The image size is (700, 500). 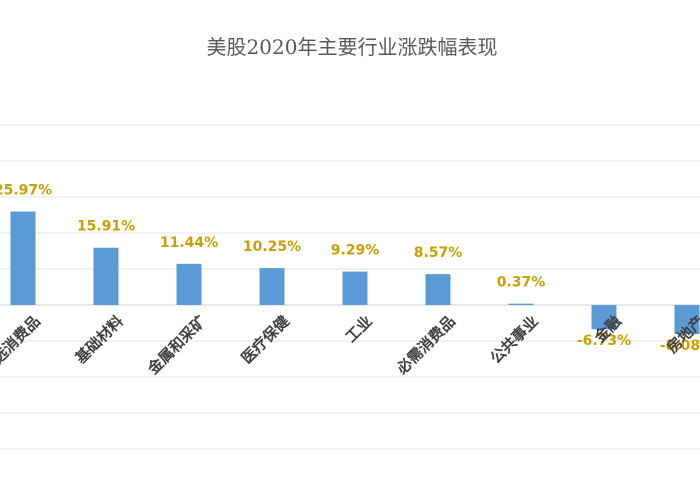 What do you see at coordinates (514, 339) in the screenshot?
I see `category-label: 公共事业` at bounding box center [514, 339].